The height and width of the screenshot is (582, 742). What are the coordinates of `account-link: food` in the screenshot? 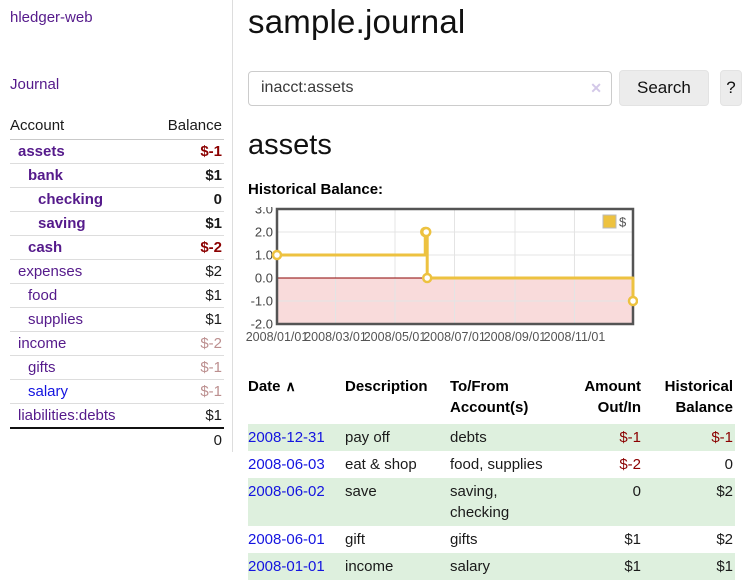 It's located at (43, 295).